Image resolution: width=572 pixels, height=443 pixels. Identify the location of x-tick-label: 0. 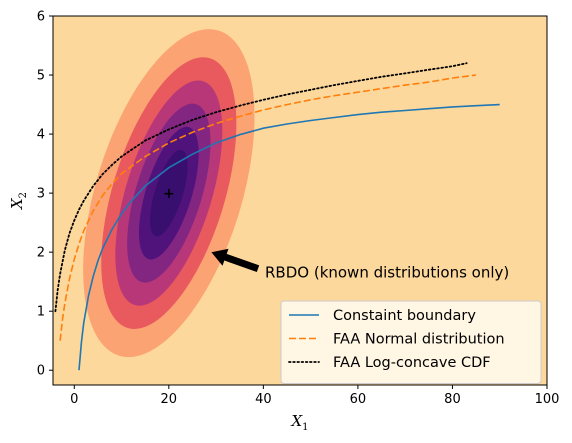
(74, 399).